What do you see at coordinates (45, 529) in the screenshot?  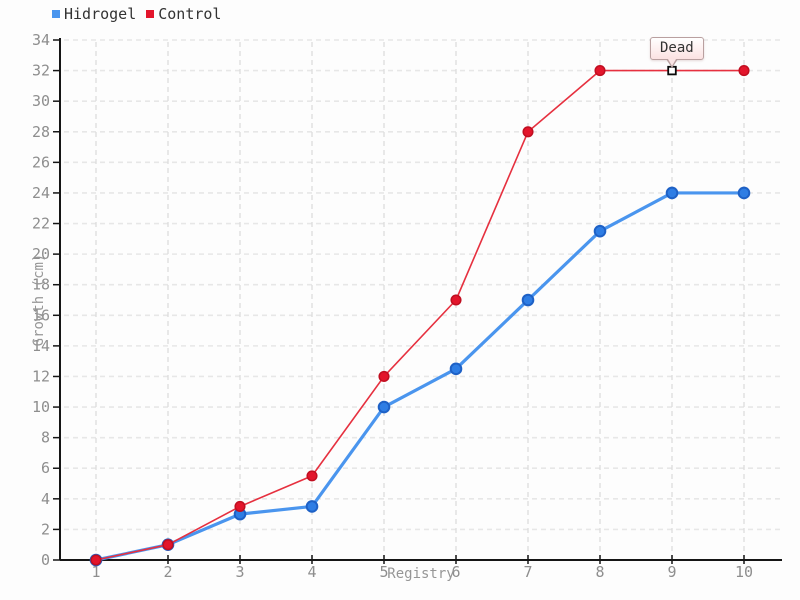 I see `y-tick-label: 2` at bounding box center [45, 529].